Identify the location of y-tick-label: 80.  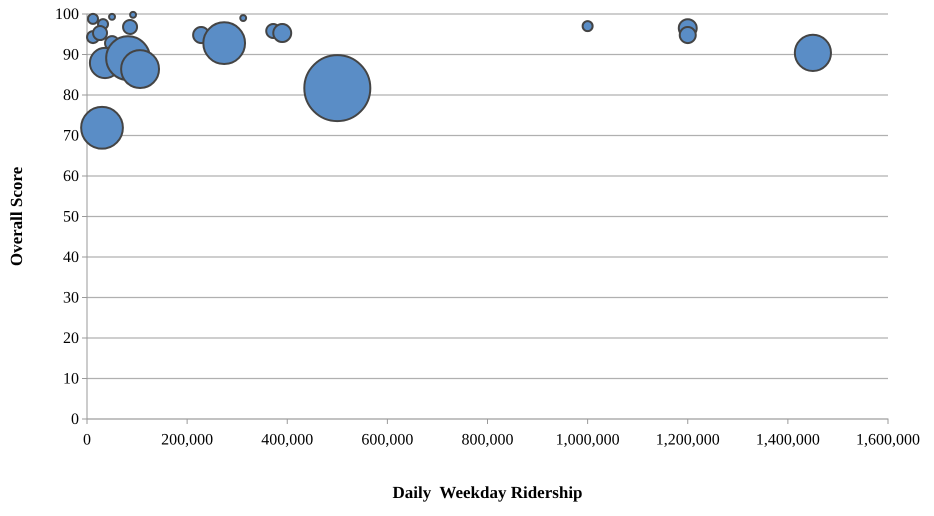
(71, 95).